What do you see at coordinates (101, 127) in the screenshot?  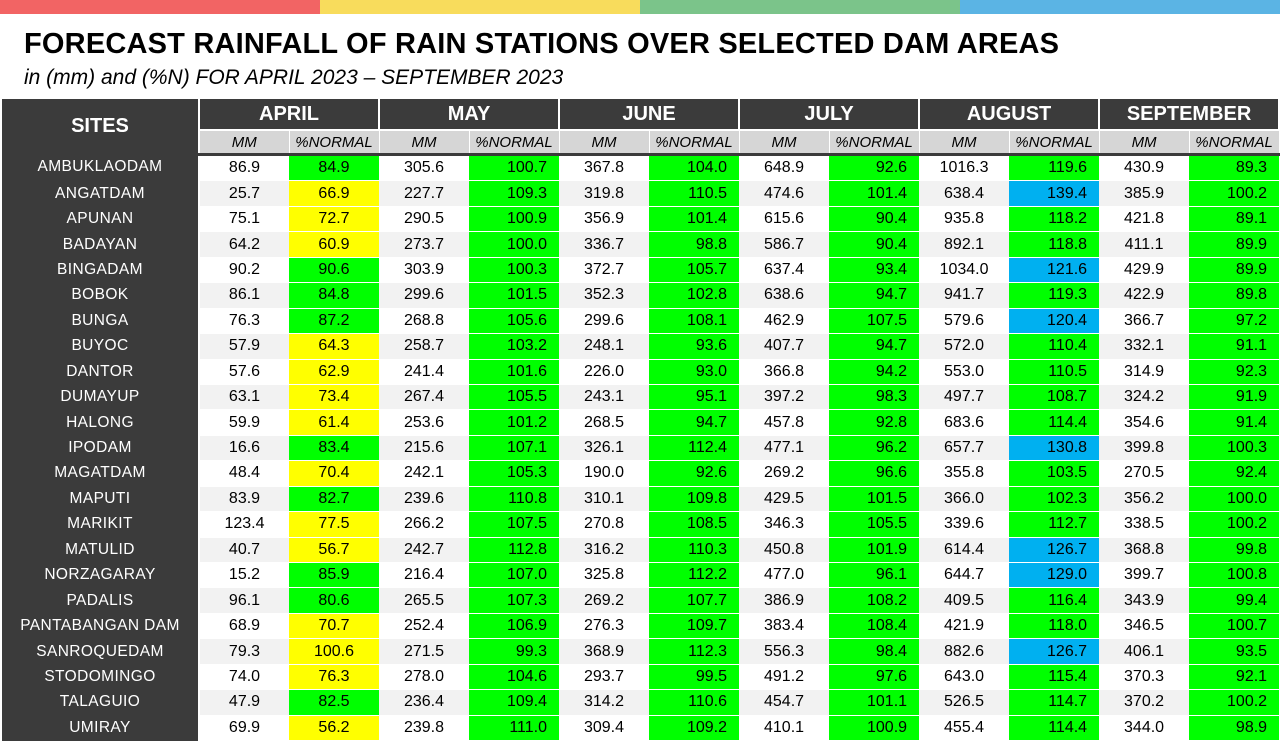 I see `sites-header: SITES` at bounding box center [101, 127].